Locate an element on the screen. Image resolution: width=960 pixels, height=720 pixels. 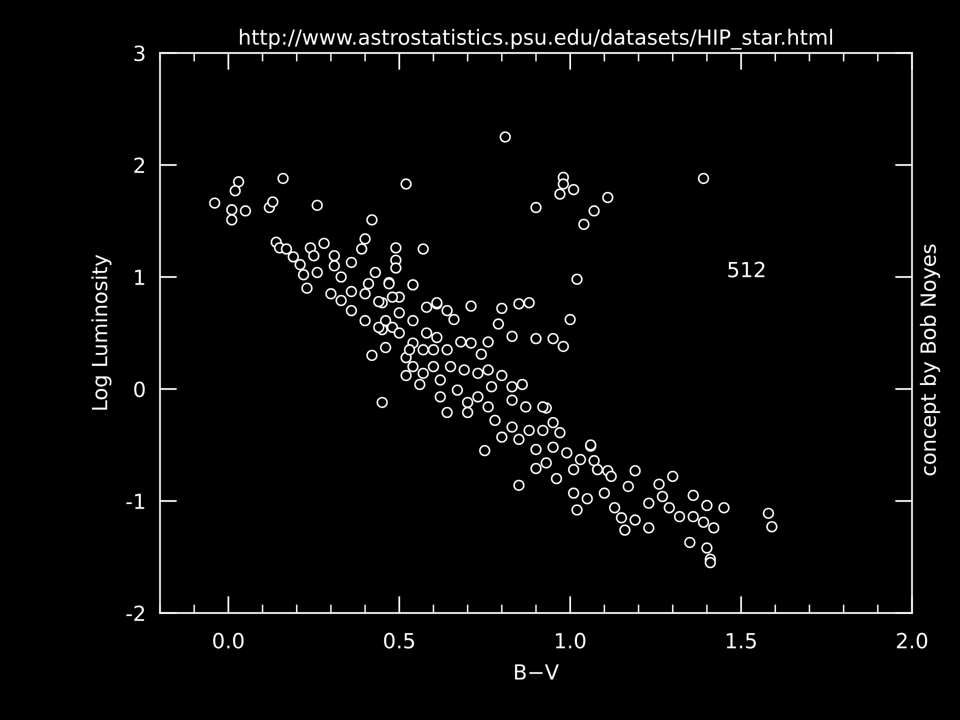
y-axis-title: Log Luminosity is located at coordinates (101, 332).